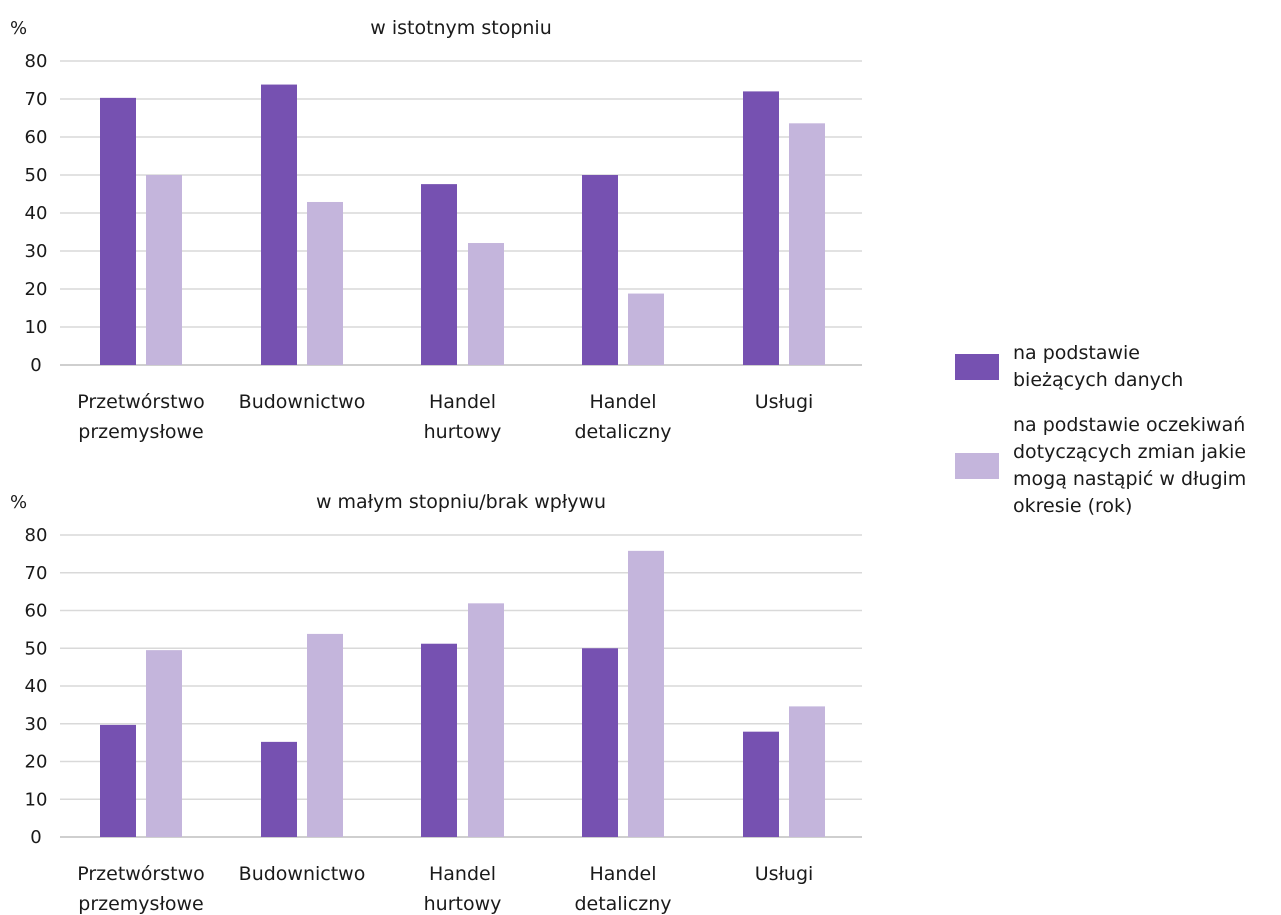 The width and height of the screenshot is (1281, 915). Describe the element at coordinates (977, 466) in the screenshot. I see `legend-swatch-expected` at that location.